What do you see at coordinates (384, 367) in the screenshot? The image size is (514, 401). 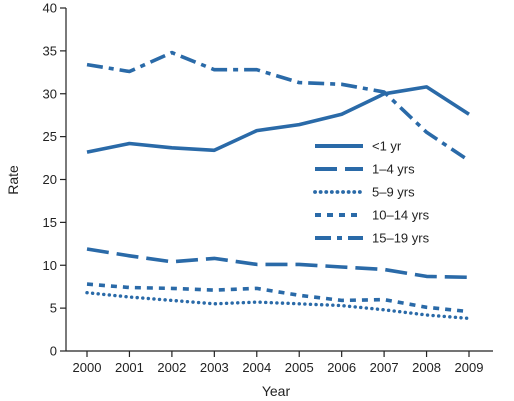 I see `x-tick-label: 2007` at bounding box center [384, 367].